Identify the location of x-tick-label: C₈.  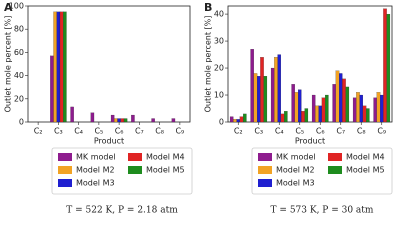
(159, 131).